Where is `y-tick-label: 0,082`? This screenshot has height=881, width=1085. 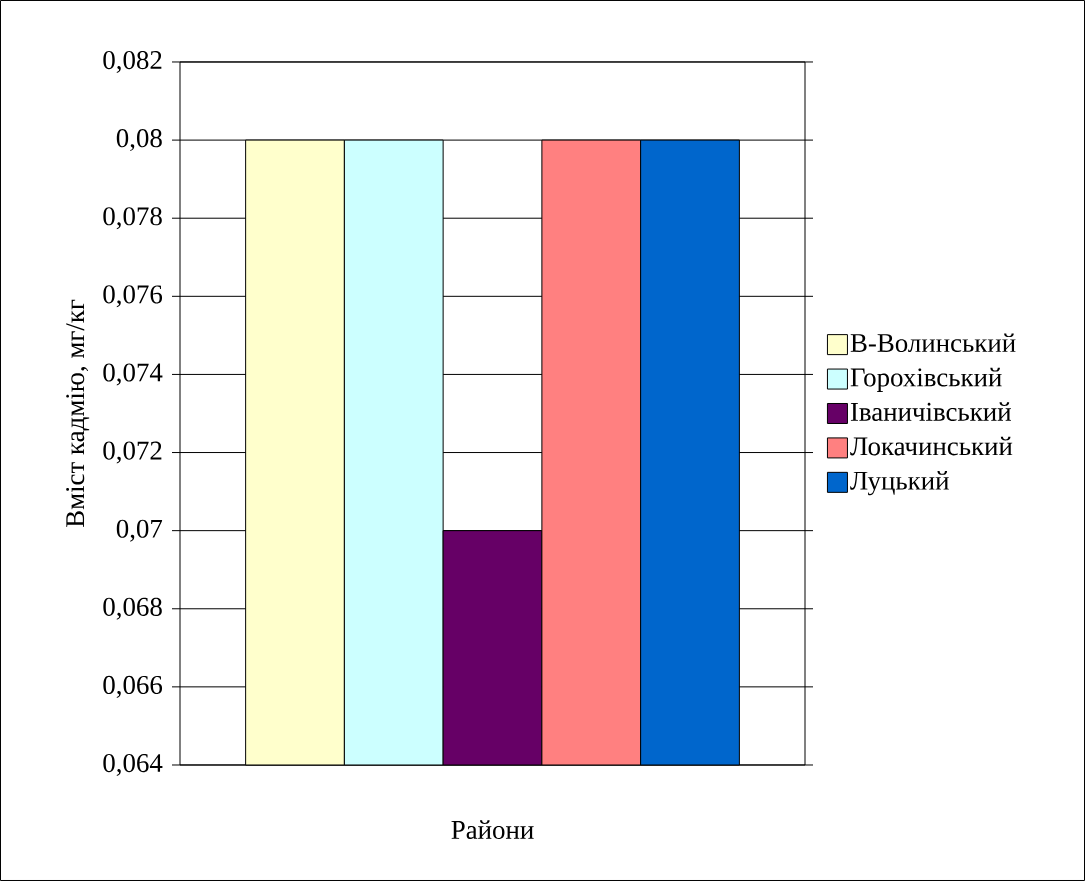 y-tick-label: 0,082 is located at coordinates (132, 61).